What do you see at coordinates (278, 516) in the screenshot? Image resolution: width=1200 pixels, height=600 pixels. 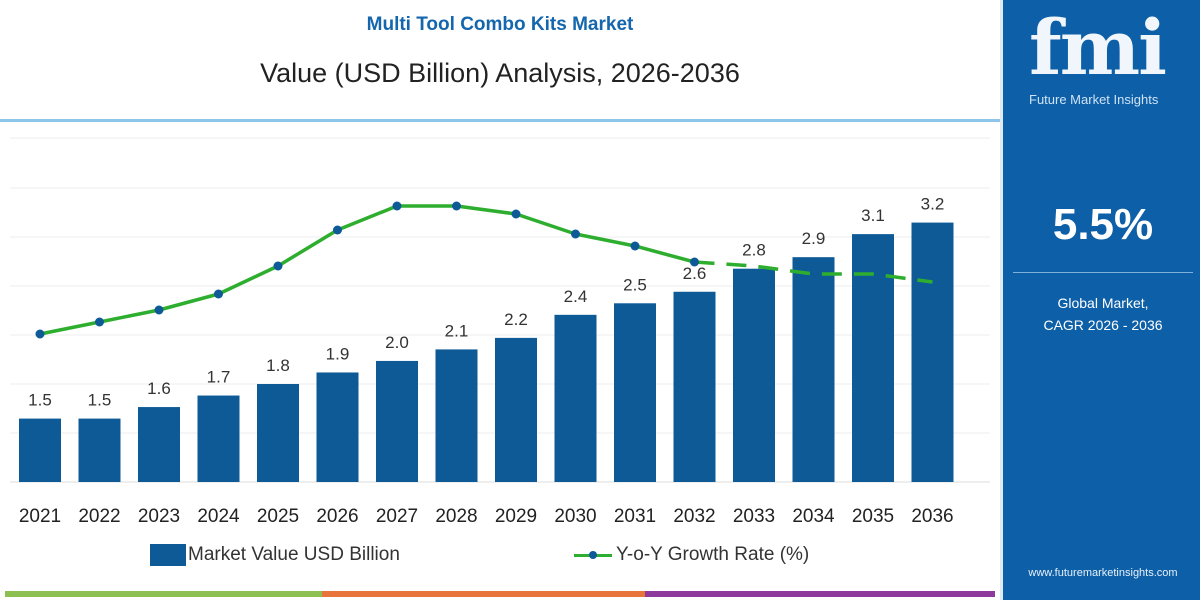 I see `x-tick-2025: 2025` at bounding box center [278, 516].